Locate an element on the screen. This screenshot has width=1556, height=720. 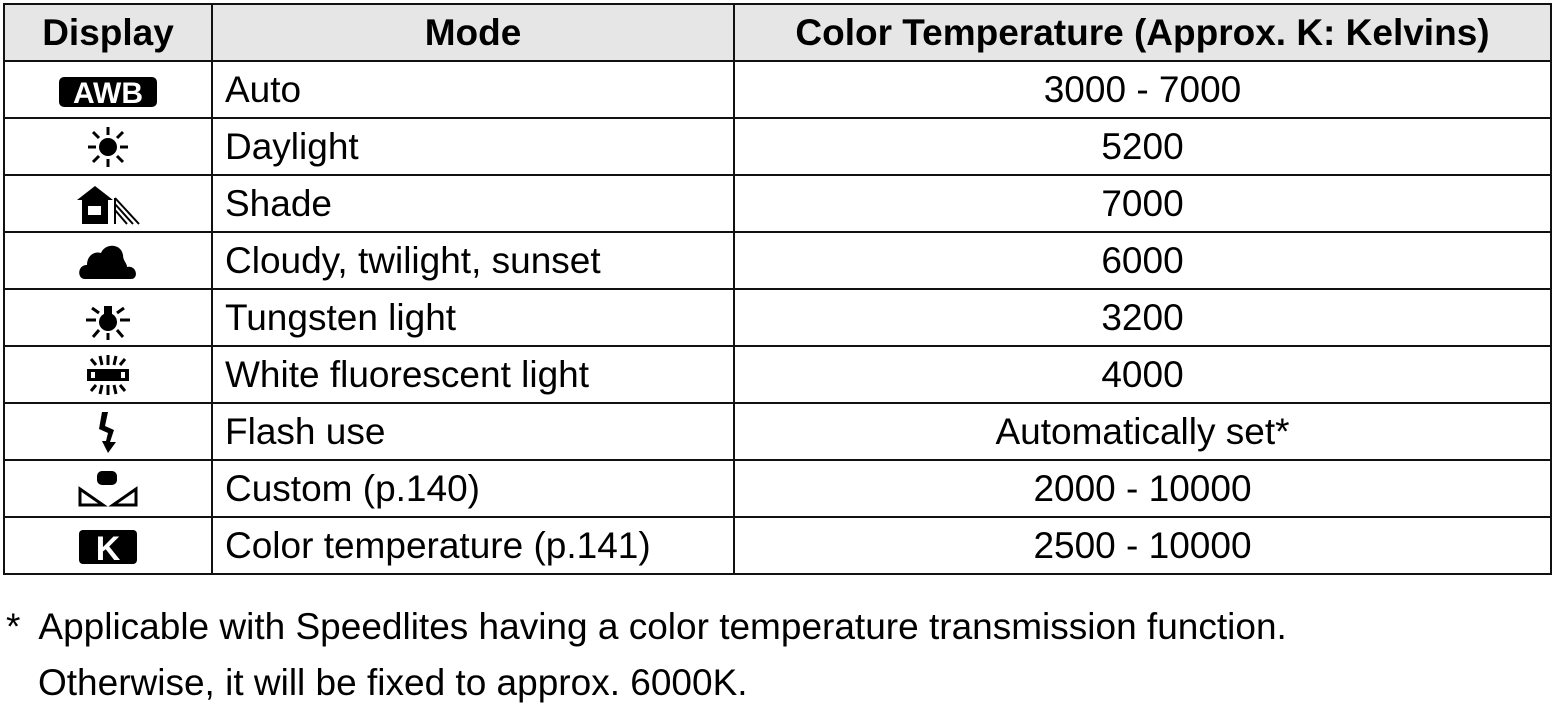
temp-cell: 7000 is located at coordinates (1142, 203).